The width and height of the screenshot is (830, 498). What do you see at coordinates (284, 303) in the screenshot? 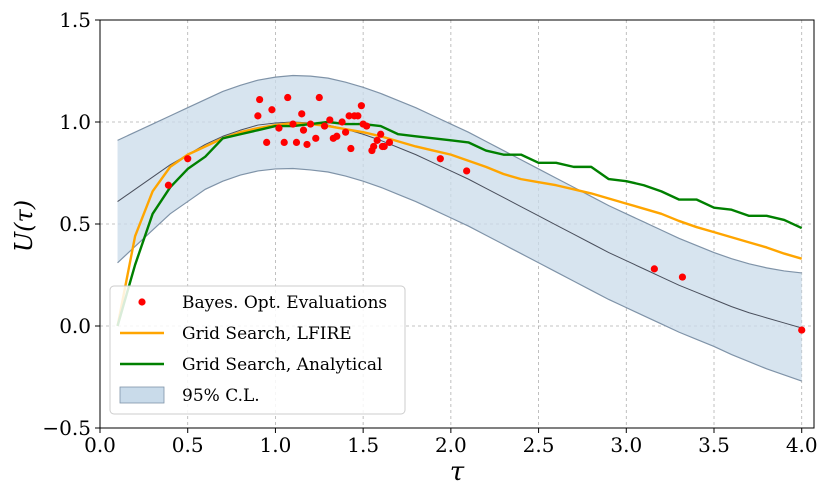
I see `legend-label-bayes-opt-evaluations: Bayes. Opt. Evaluations` at bounding box center [284, 303].